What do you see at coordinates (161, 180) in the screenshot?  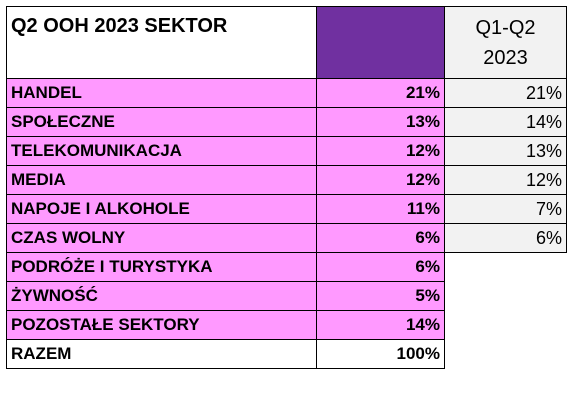 I see `sector-name: MEDIA` at bounding box center [161, 180].